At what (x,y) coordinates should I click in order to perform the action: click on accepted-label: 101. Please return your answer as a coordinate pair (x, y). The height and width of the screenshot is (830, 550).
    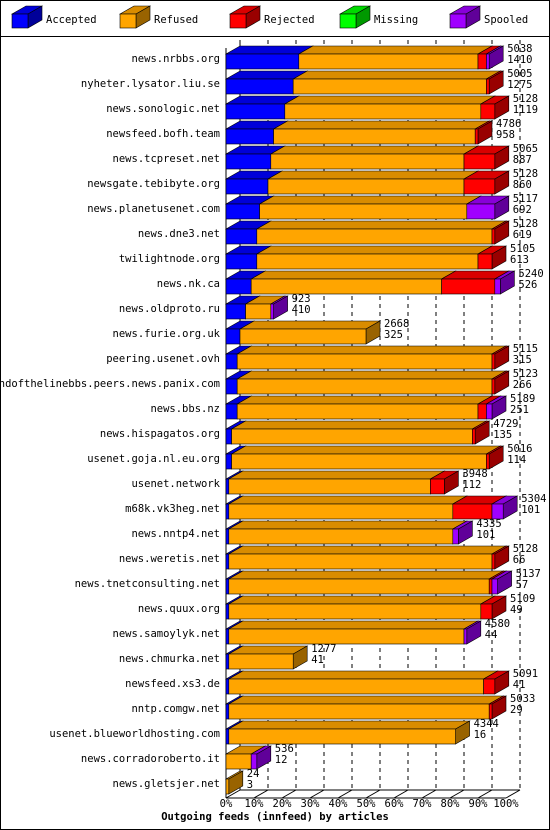
    Looking at the image, I should click on (485, 535).